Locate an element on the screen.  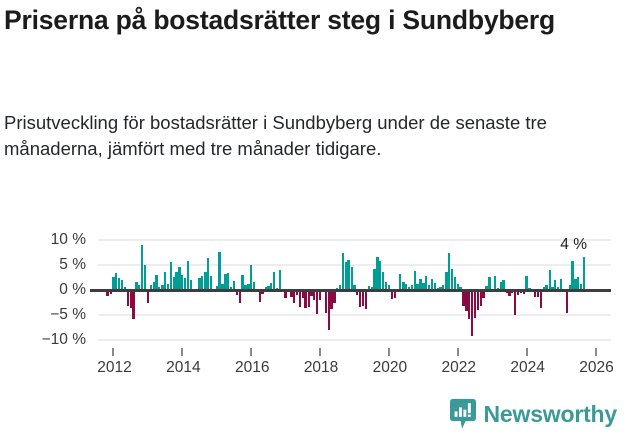
y-axis-tick-label: 10 % is located at coordinates (68, 239).